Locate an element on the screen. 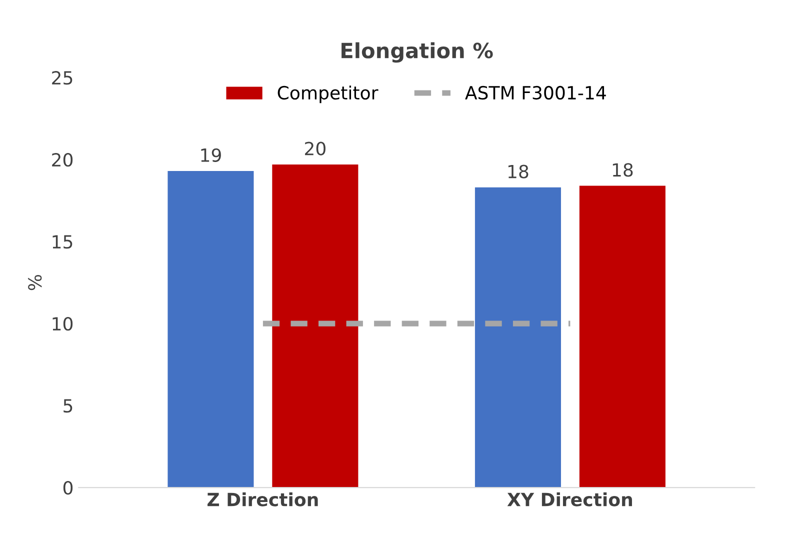 The width and height of the screenshot is (786, 554). y-tick-label: 5 is located at coordinates (68, 406).